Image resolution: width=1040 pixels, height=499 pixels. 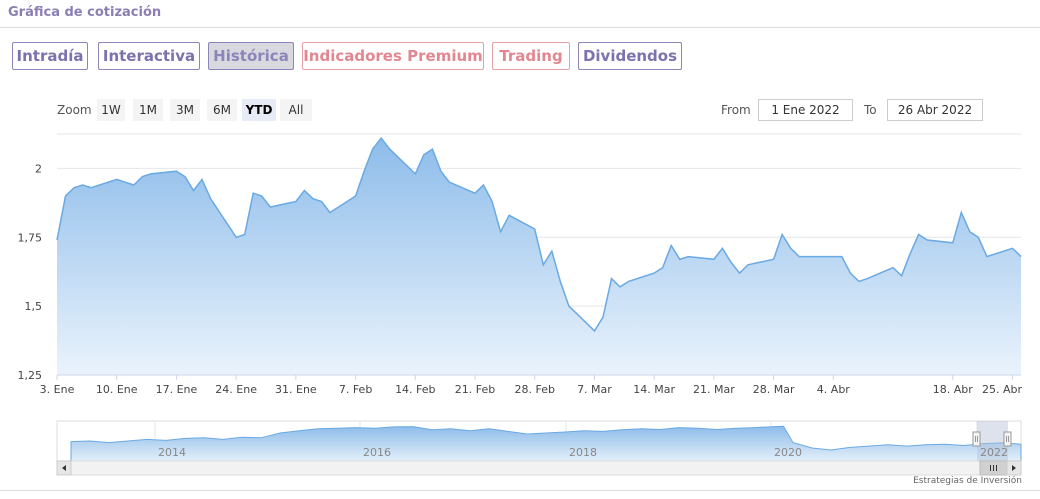 I want to click on x-tick-label: 17. Ene, so click(x=177, y=389).